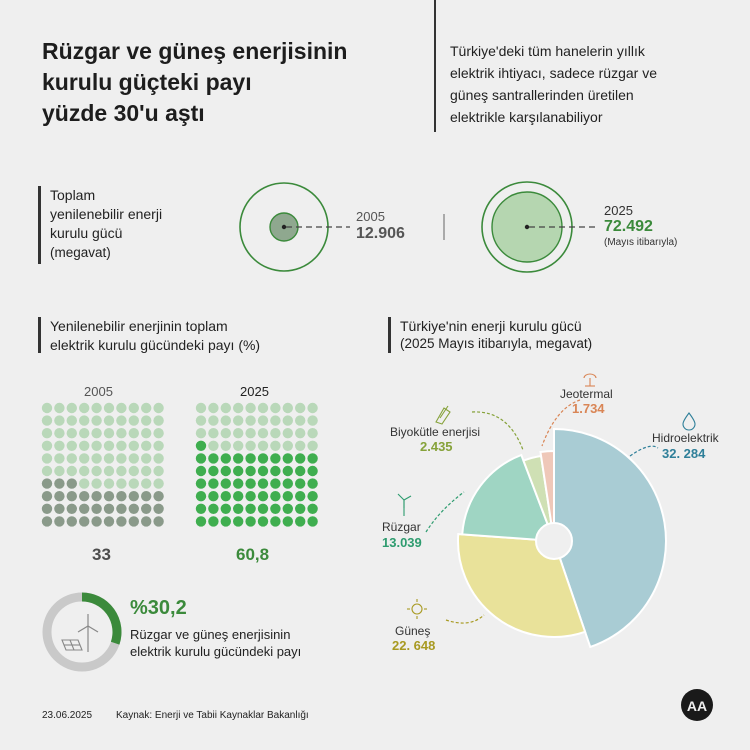  What do you see at coordinates (67, 715) in the screenshot?
I see `footer-date: 23.06.2025` at bounding box center [67, 715].